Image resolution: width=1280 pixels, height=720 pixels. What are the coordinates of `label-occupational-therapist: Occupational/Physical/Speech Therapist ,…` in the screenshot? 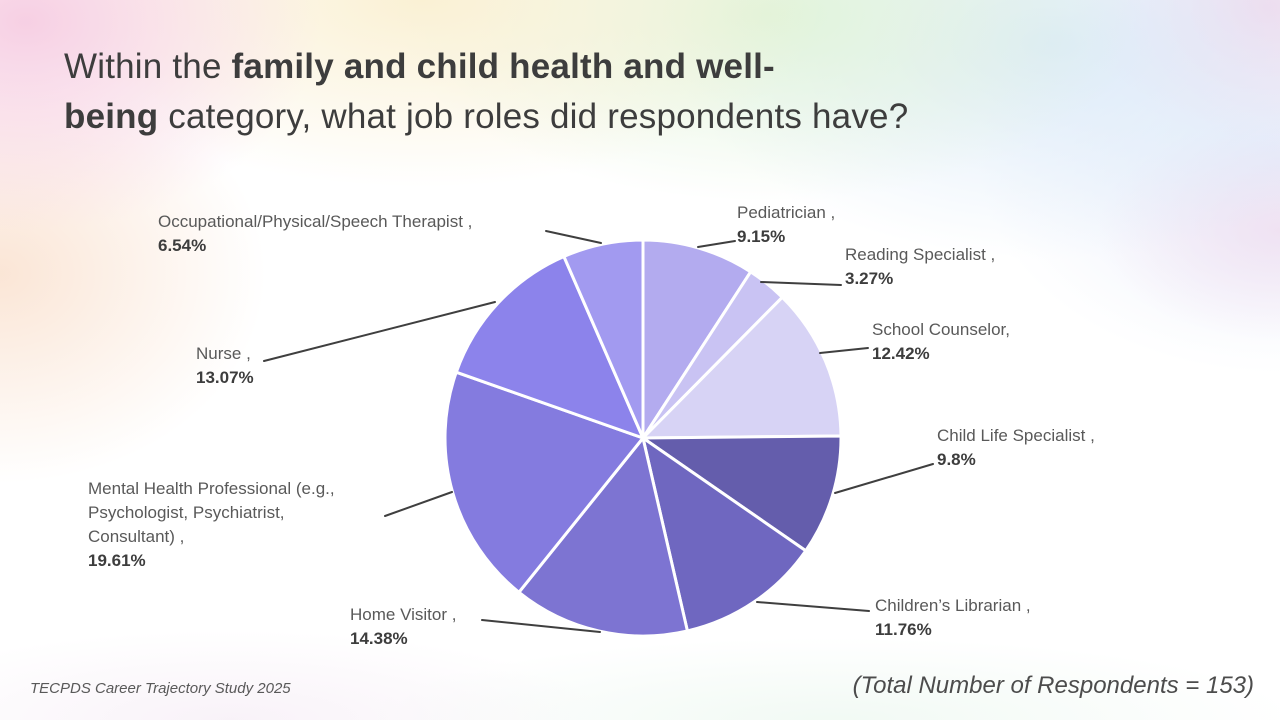 It's located at (315, 234).